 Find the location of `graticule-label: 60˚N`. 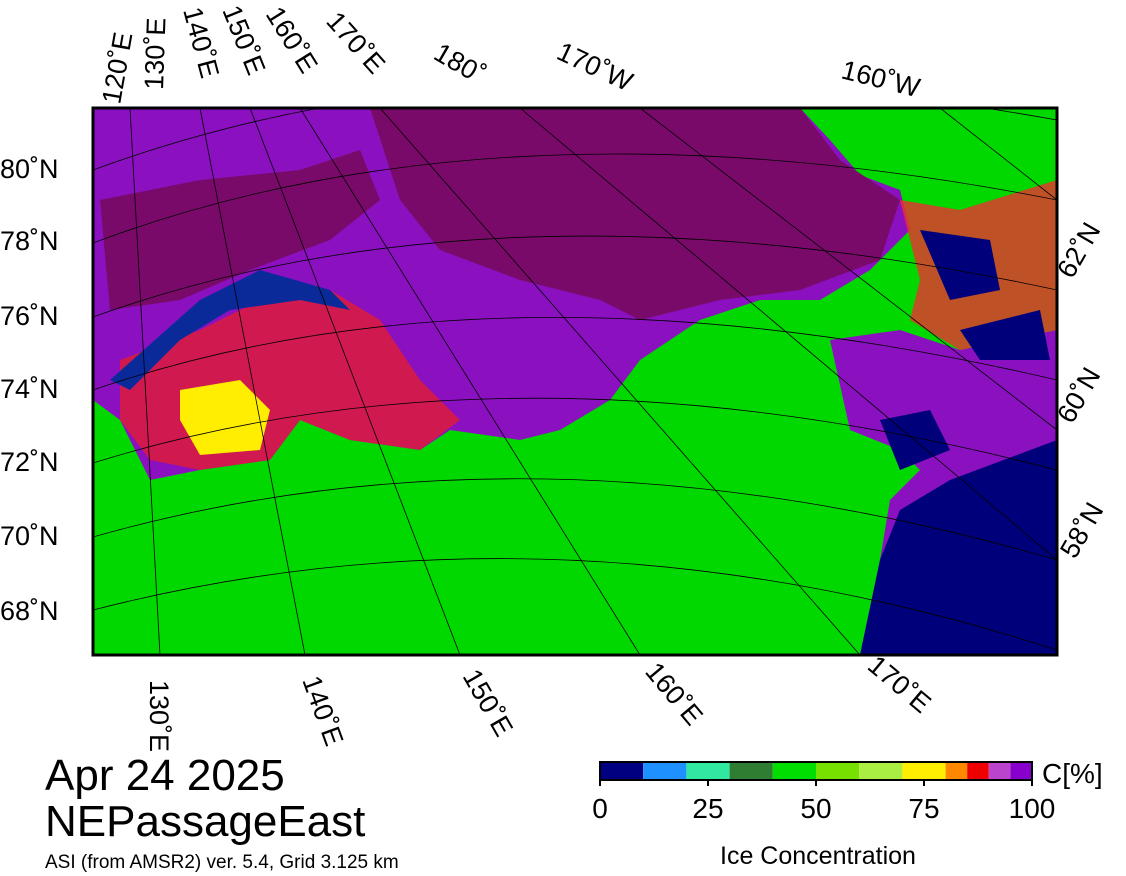

graticule-label: 60˚N is located at coordinates (1078, 395).